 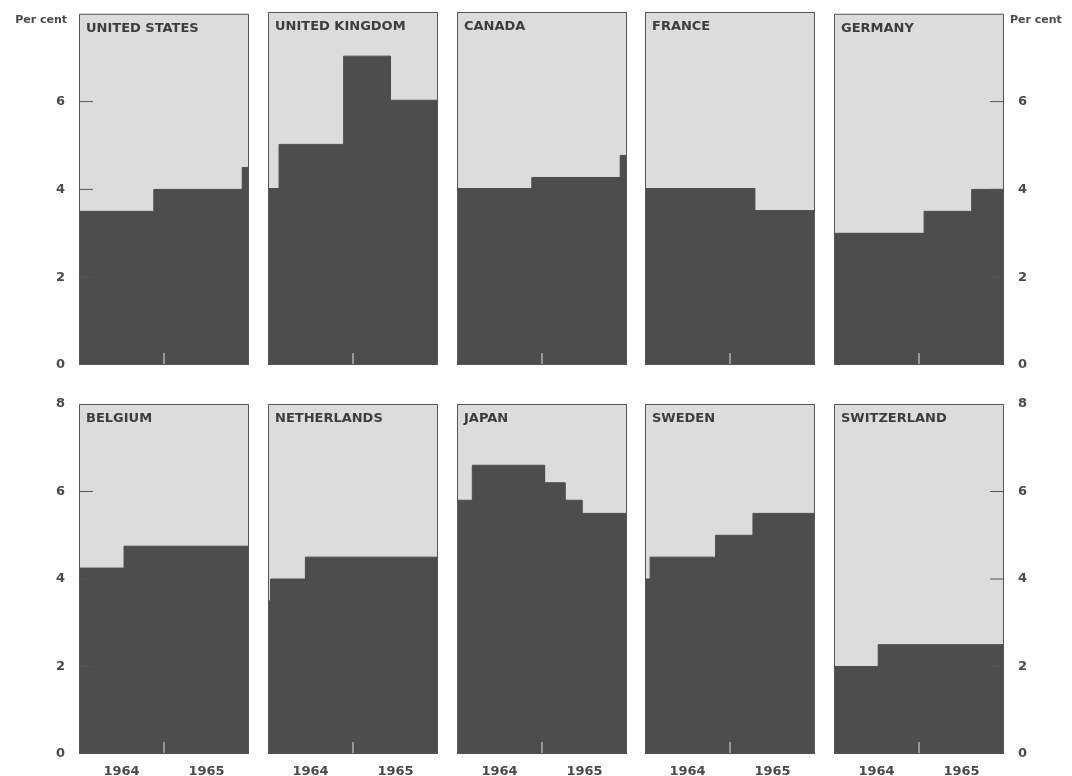 I want to click on text: BELGIUM, so click(x=119, y=417).